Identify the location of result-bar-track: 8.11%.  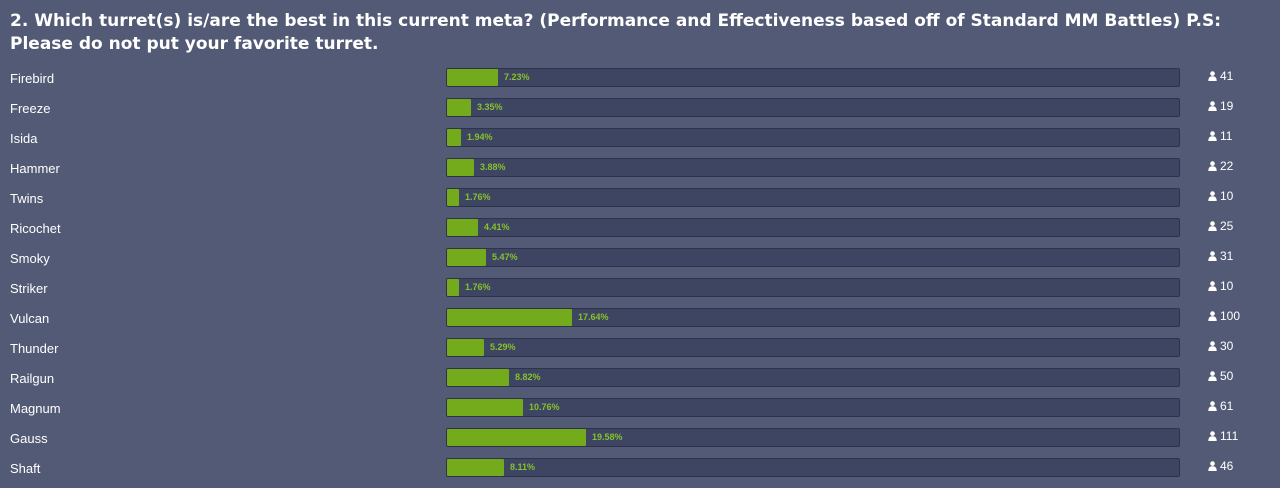
(813, 467).